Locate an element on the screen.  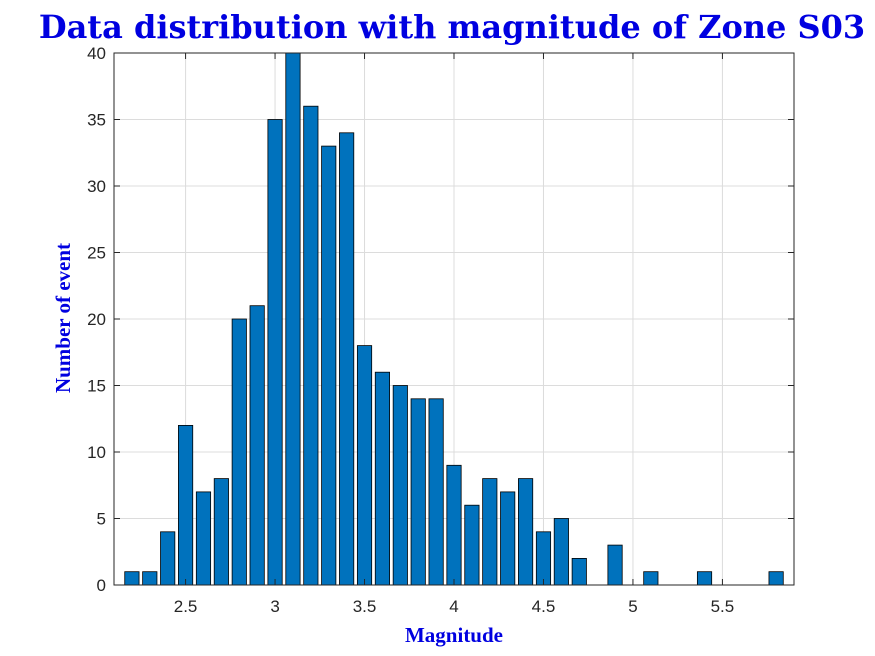
x-tick-label: 5.5 is located at coordinates (723, 606).